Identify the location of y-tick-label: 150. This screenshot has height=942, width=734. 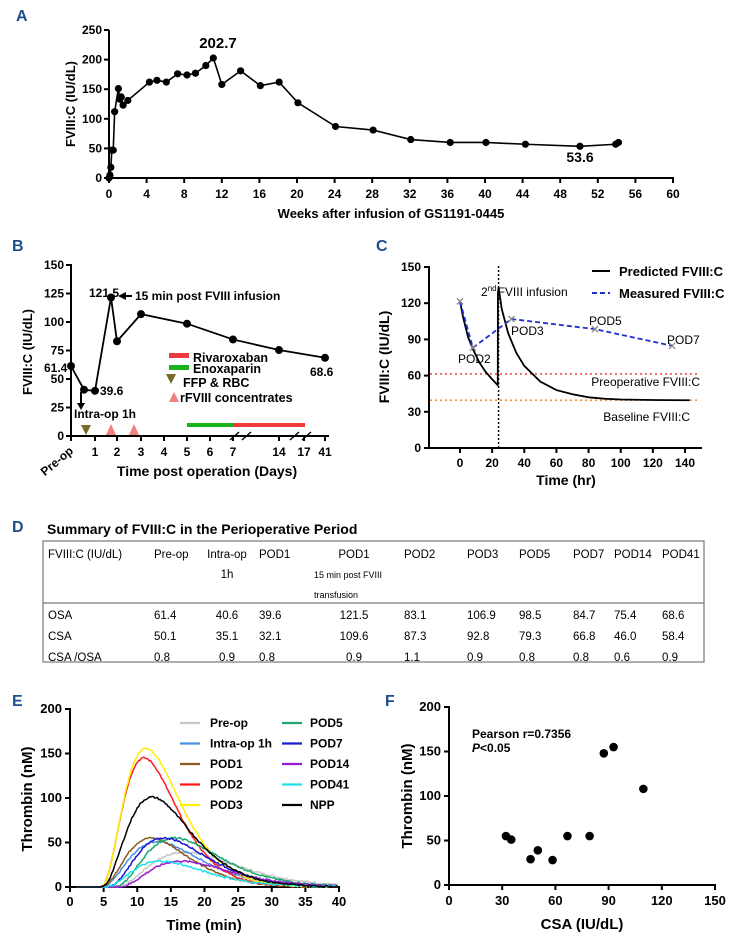
(51, 753).